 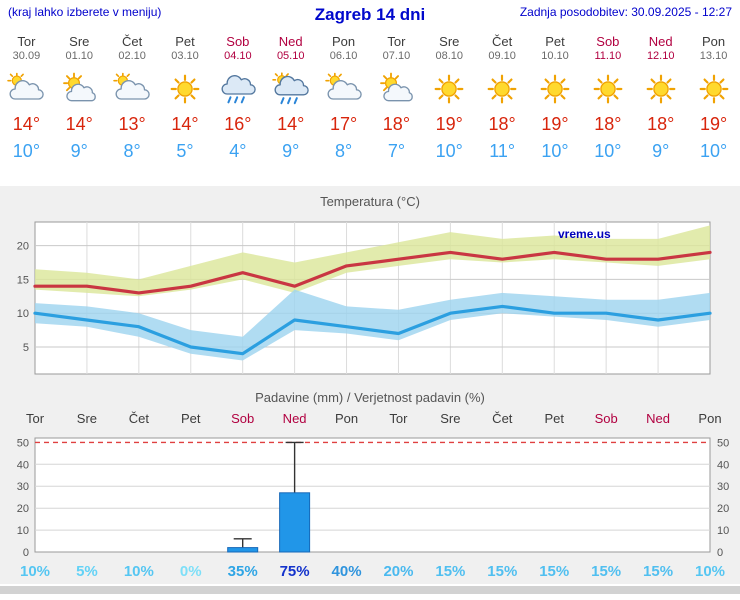 What do you see at coordinates (396, 151) in the screenshot?
I see `day-min-temp: 7°` at bounding box center [396, 151].